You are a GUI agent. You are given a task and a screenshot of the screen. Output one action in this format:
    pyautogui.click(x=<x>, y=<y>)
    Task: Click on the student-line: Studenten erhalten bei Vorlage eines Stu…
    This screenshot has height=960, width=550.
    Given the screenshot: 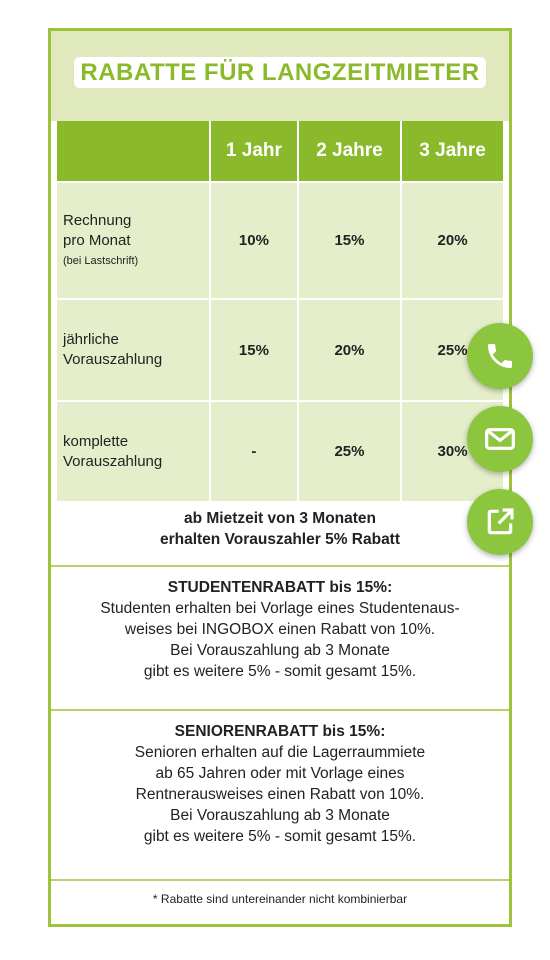 What is the action you would take?
    pyautogui.click(x=280, y=608)
    